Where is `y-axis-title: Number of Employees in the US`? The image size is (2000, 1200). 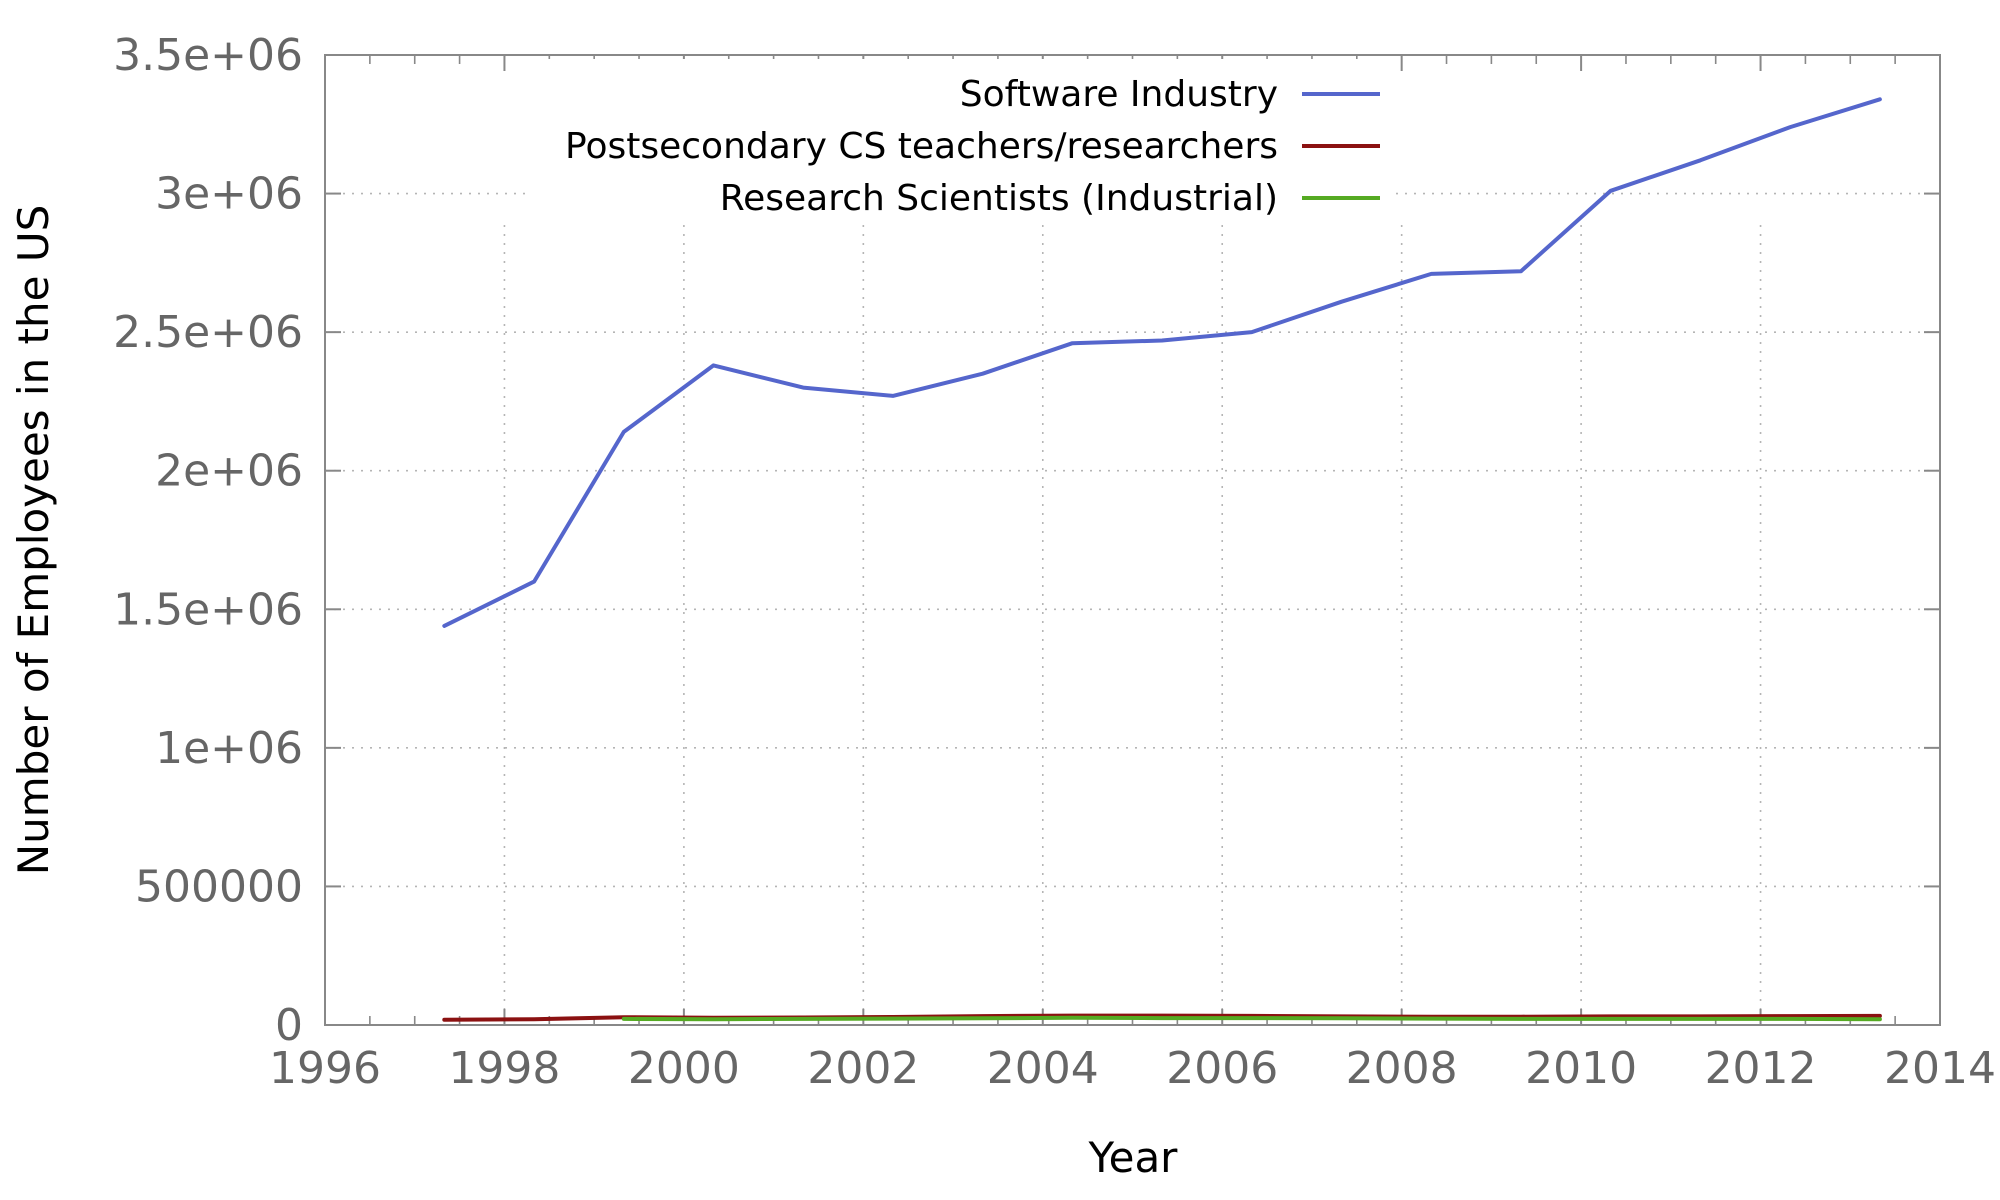
y-axis-title: Number of Employees in the US is located at coordinates (33, 540).